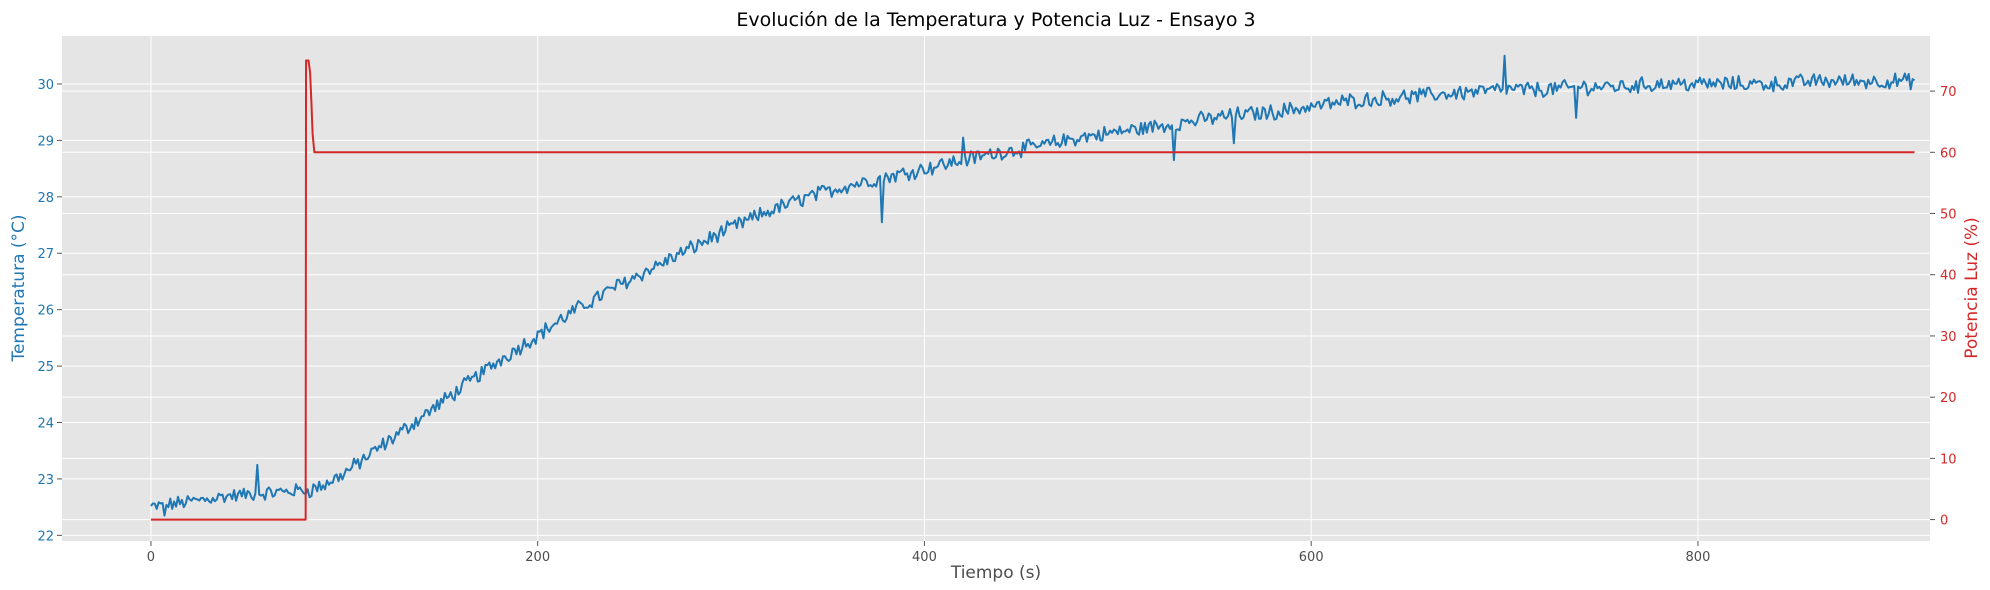  Describe the element at coordinates (1698, 557) in the screenshot. I see `x-tick-label: 800` at that location.